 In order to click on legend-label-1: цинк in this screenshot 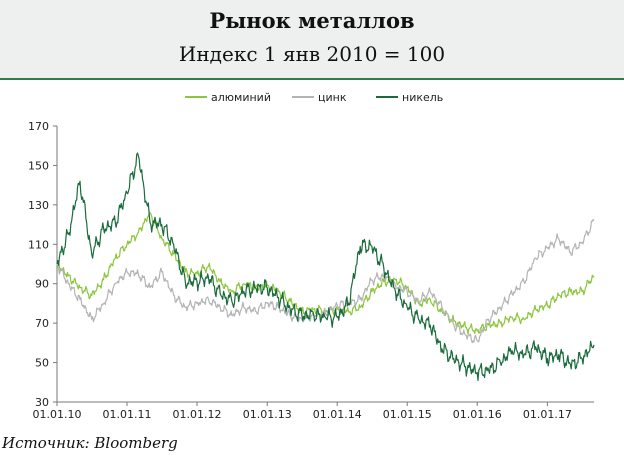, I will do `click(332, 97)`.